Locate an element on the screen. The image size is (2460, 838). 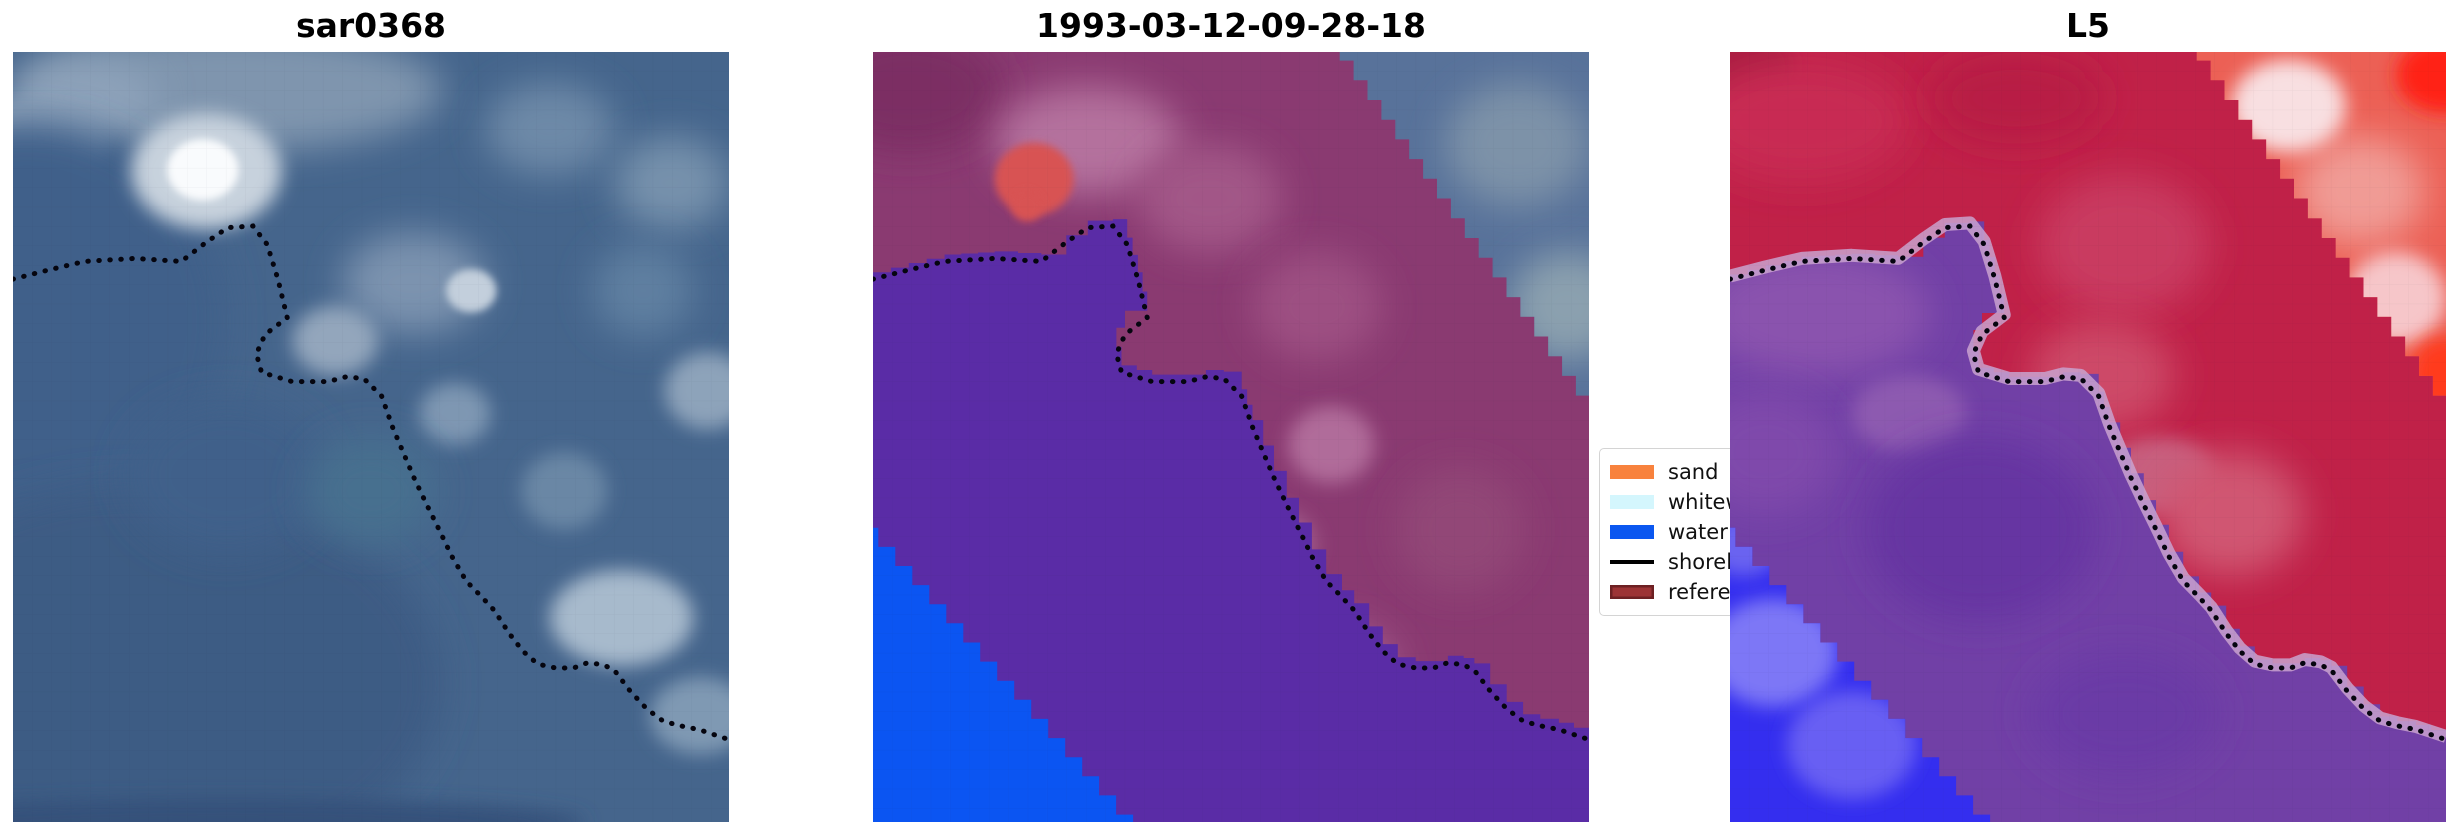
legend-swatch-shoreline is located at coordinates (1632, 562).